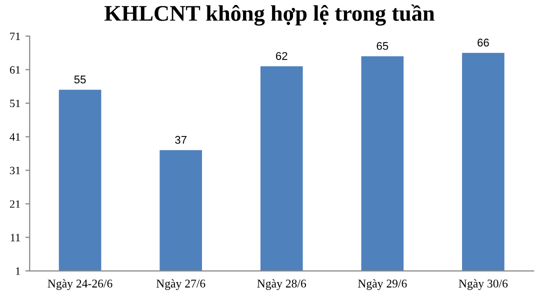  Describe the element at coordinates (281, 284) in the screenshot. I see `x-tick-label: Ngày 28/6` at that location.